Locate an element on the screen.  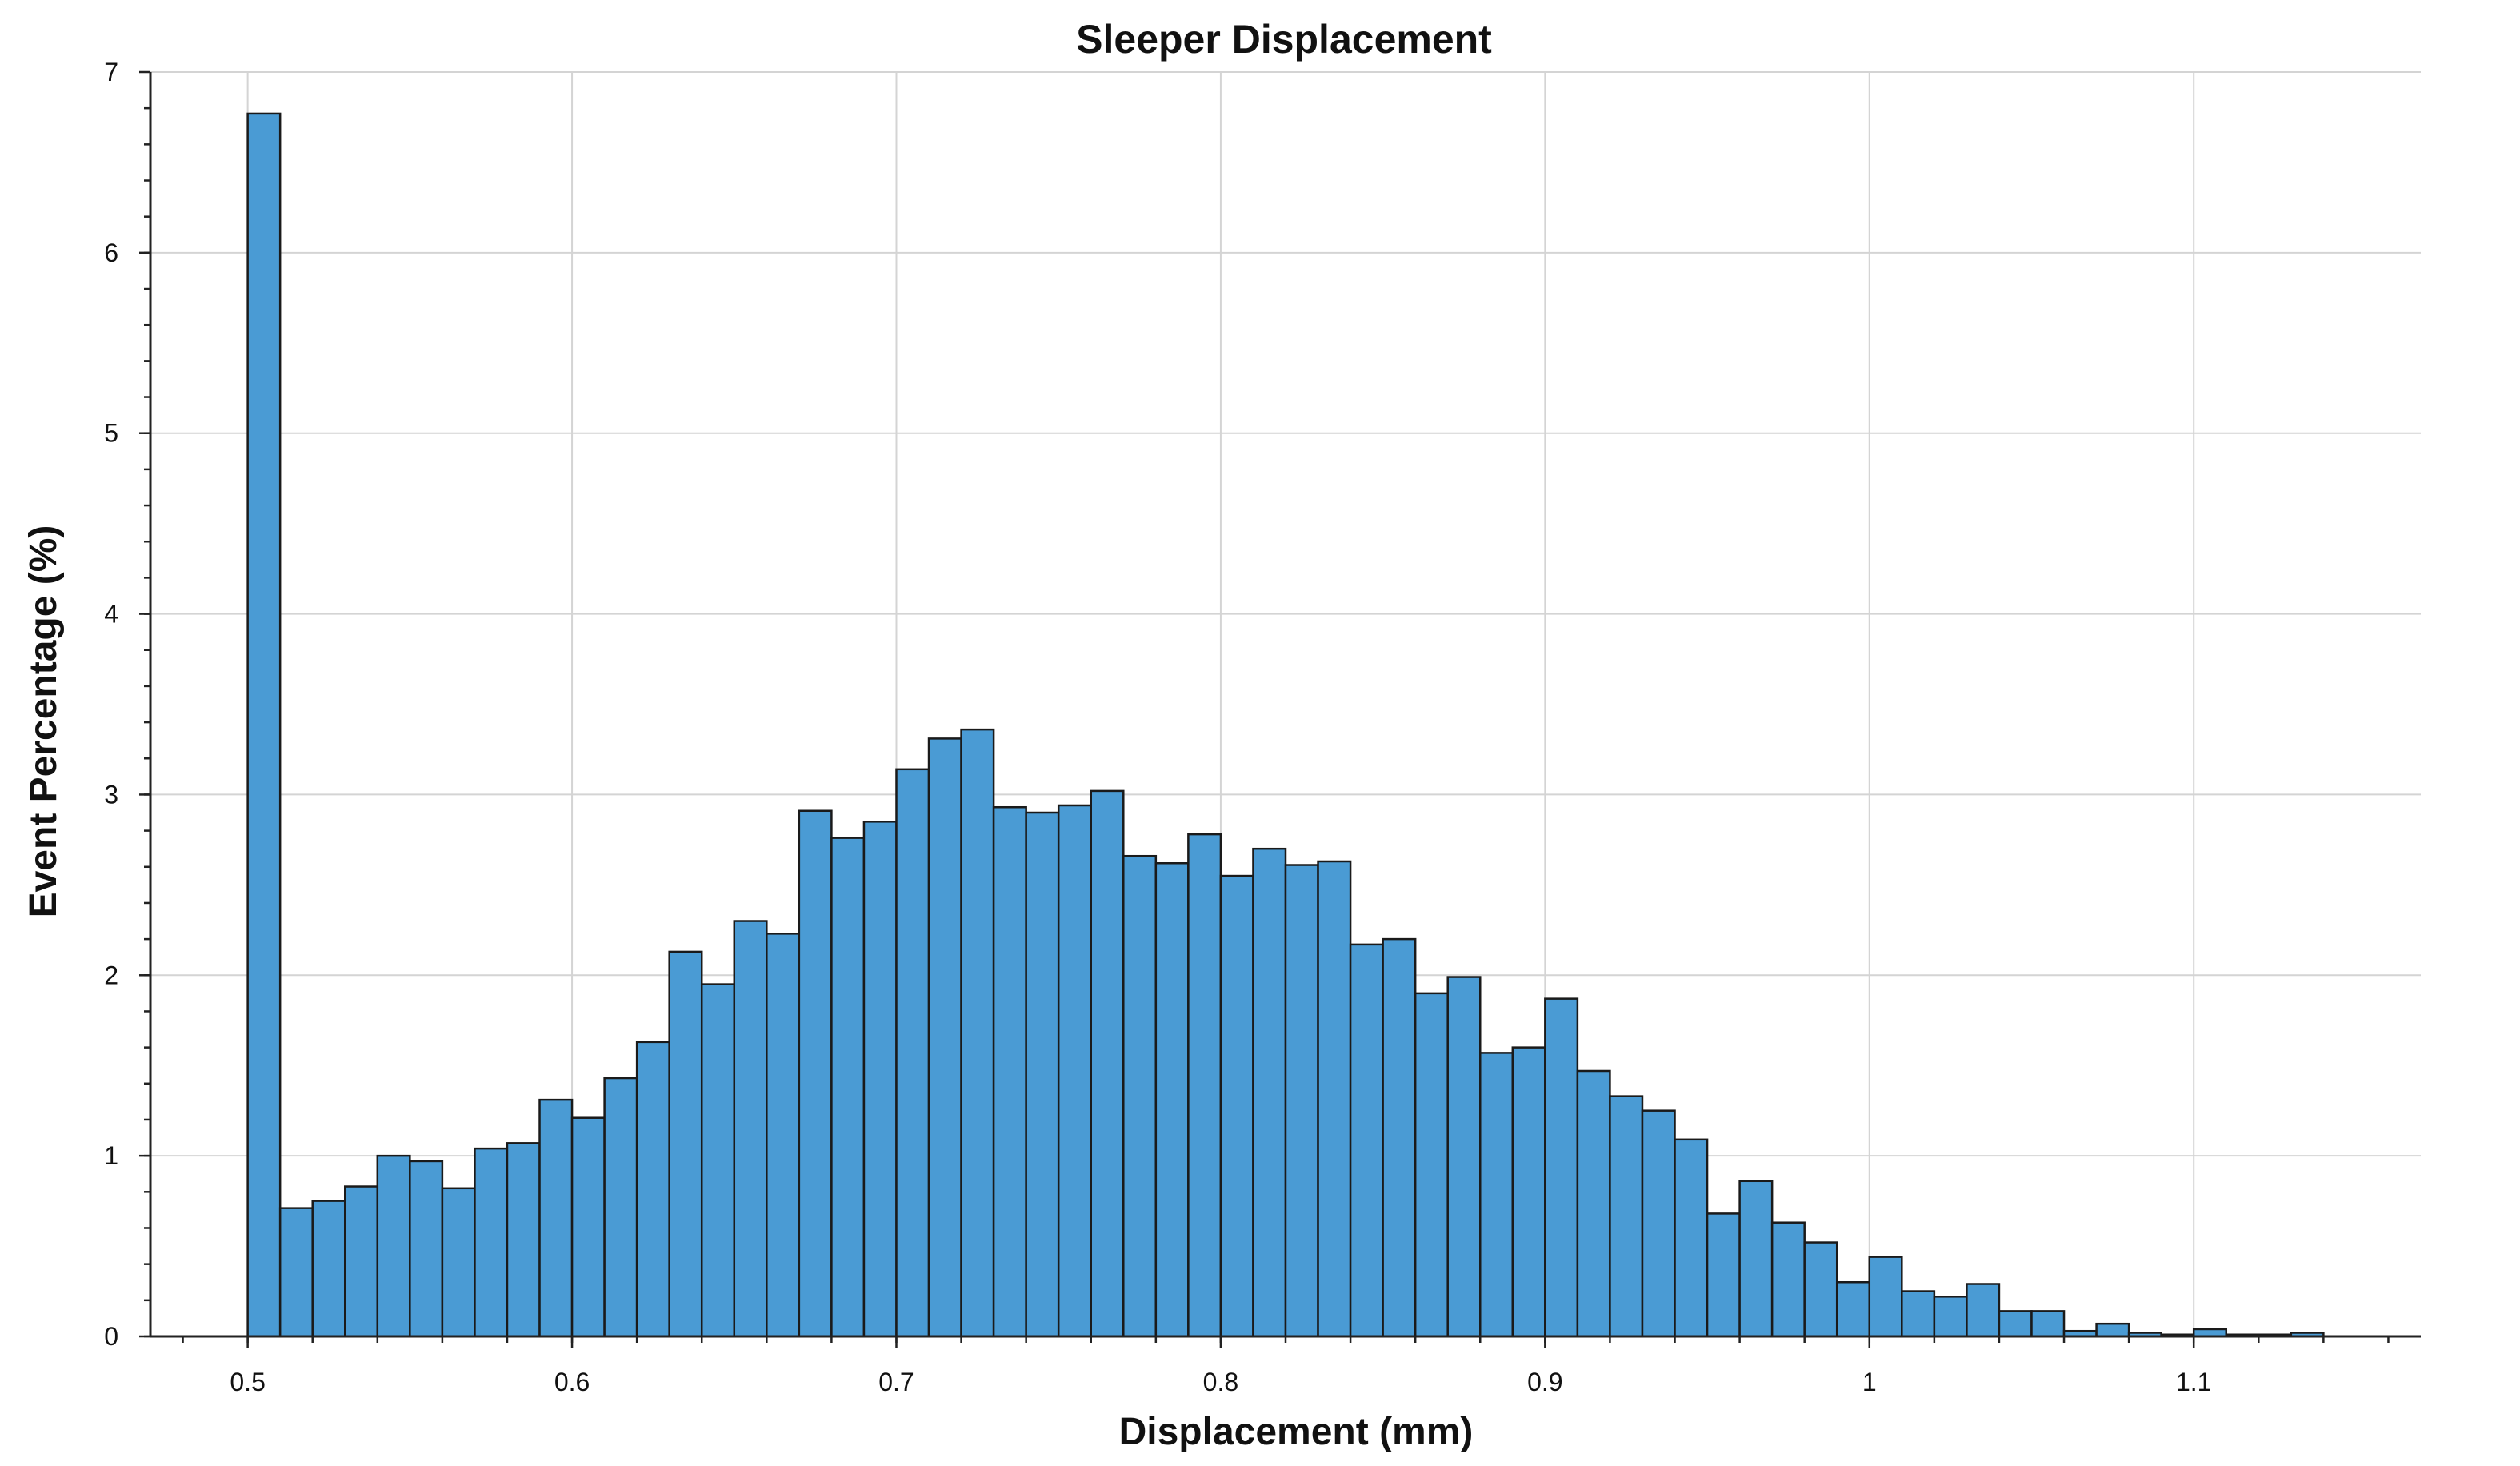
x-tick-label: 1 is located at coordinates (1869, 1382).